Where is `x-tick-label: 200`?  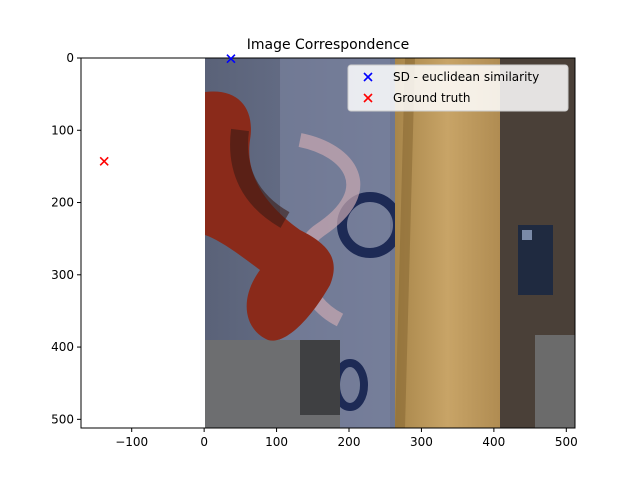
x-tick-label: 200 is located at coordinates (349, 442).